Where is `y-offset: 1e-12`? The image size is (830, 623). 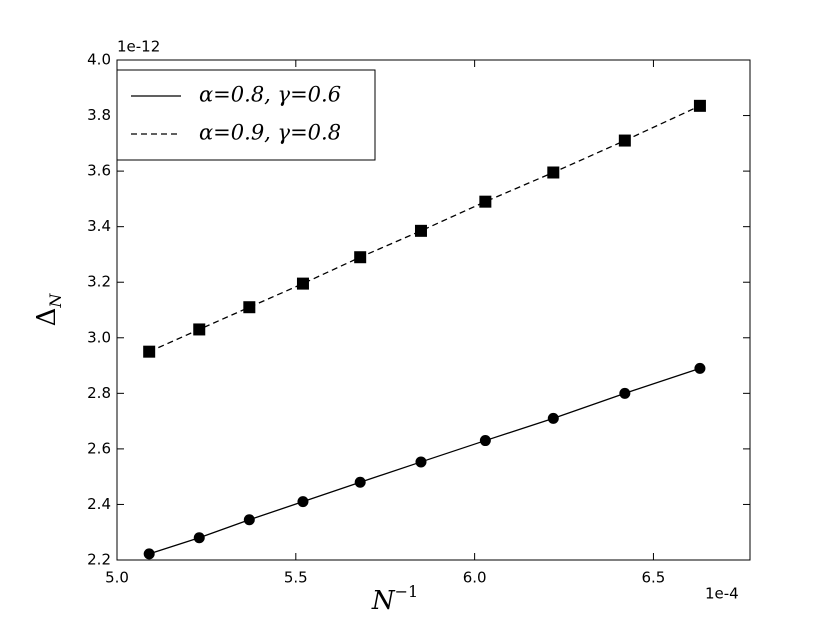
y-offset: 1e-12 is located at coordinates (138, 47).